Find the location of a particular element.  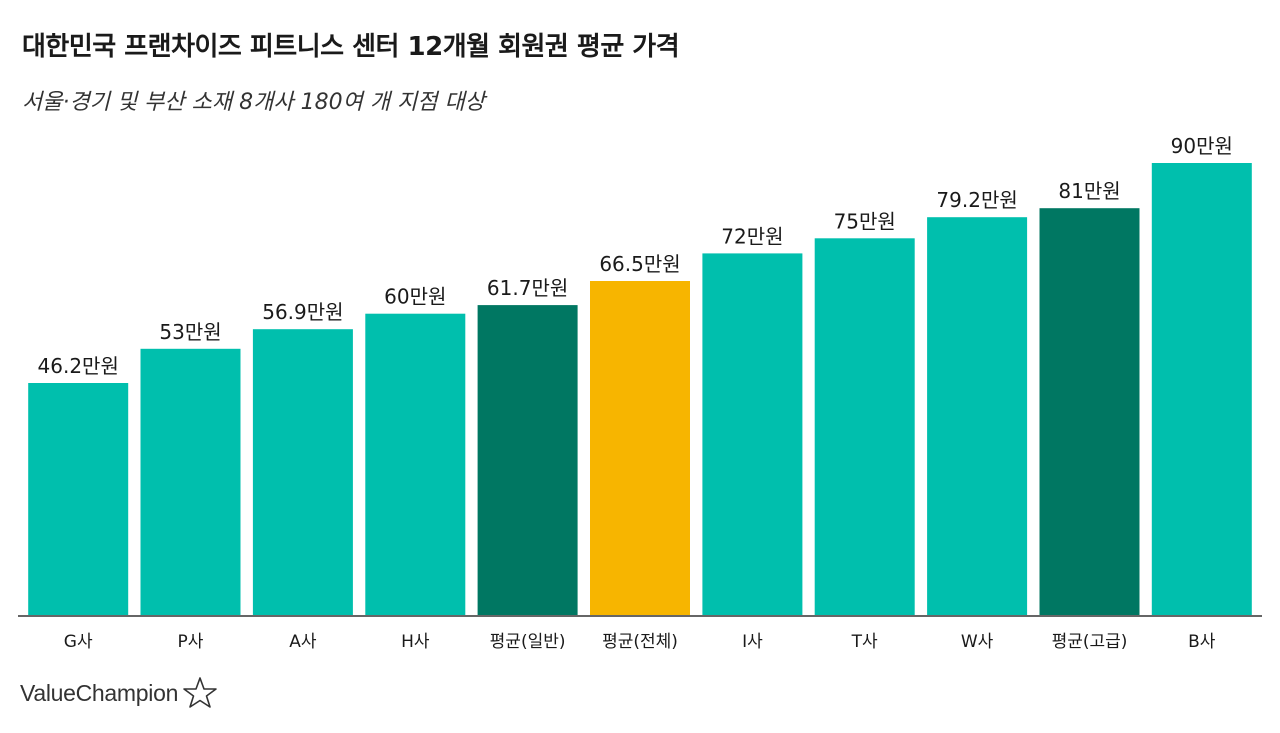

data-label: 79.2만원 is located at coordinates (976, 200).